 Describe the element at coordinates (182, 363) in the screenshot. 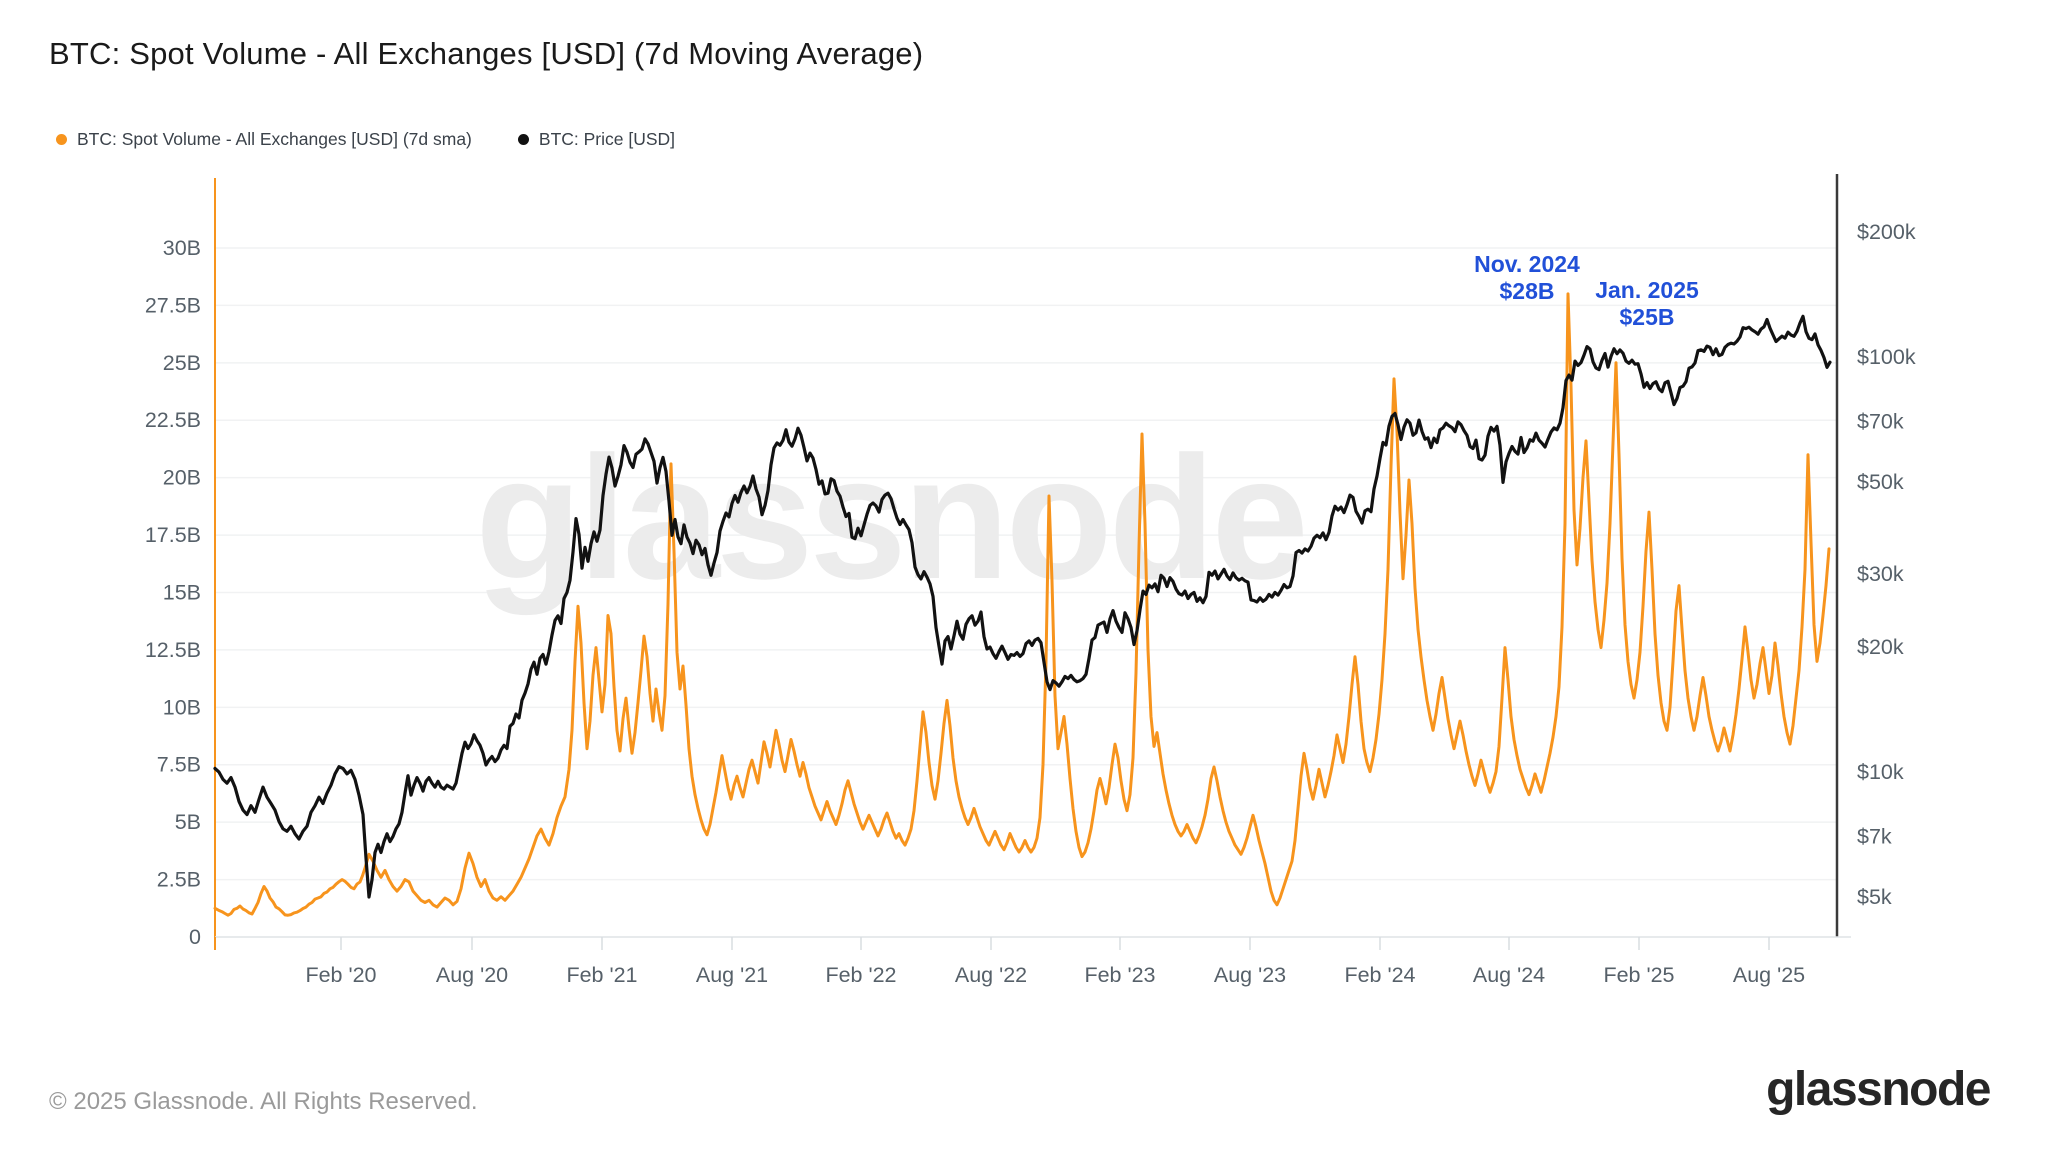

I see `left-tick-label: 25B` at that location.